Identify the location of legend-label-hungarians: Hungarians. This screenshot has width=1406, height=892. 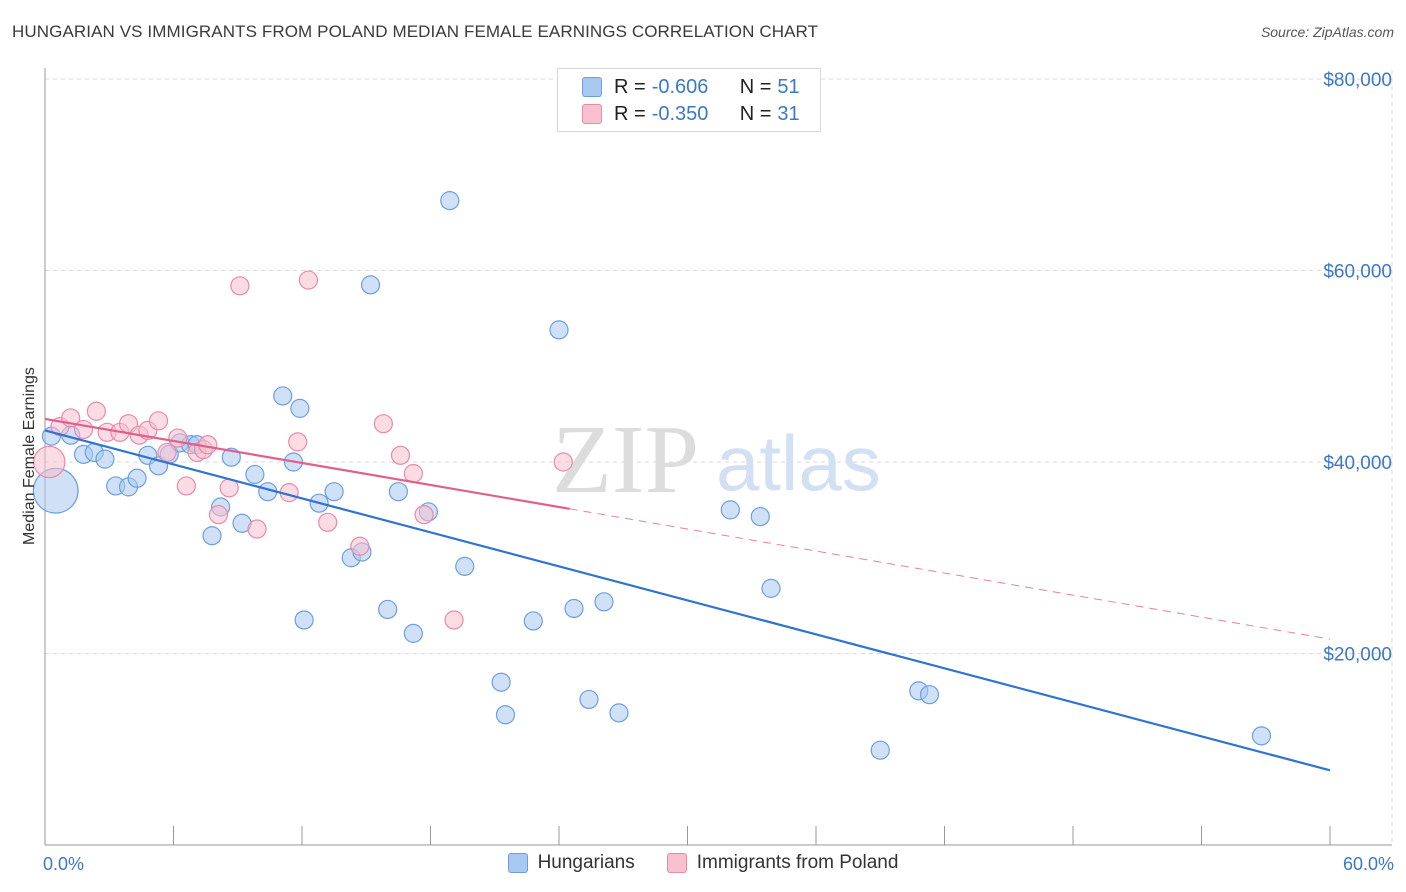
(586, 862).